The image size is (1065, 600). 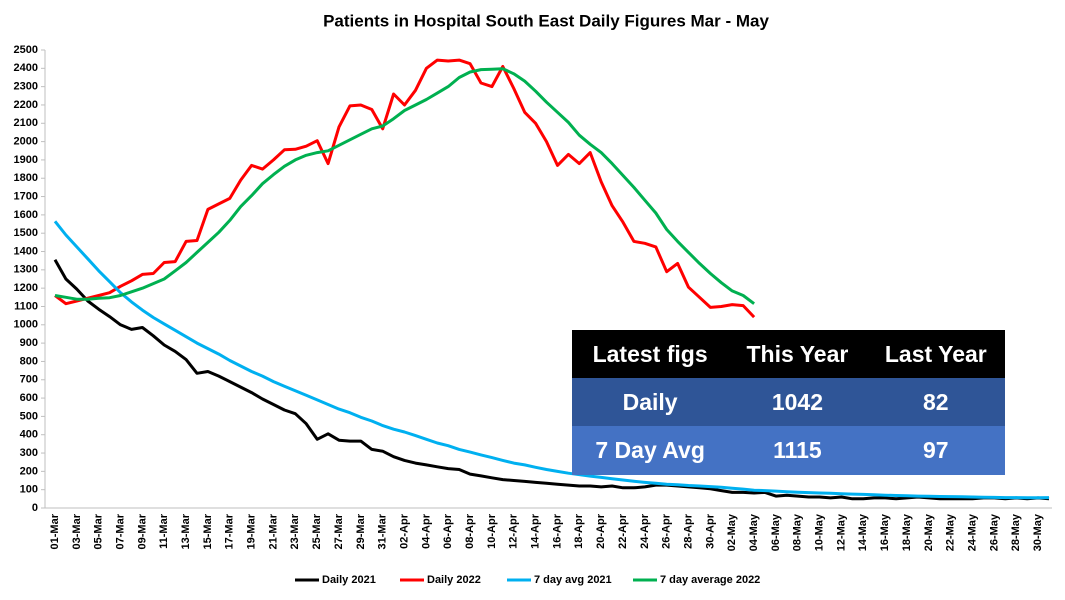 What do you see at coordinates (26, 142) in the screenshot?
I see `y-tick-label: 2000` at bounding box center [26, 142].